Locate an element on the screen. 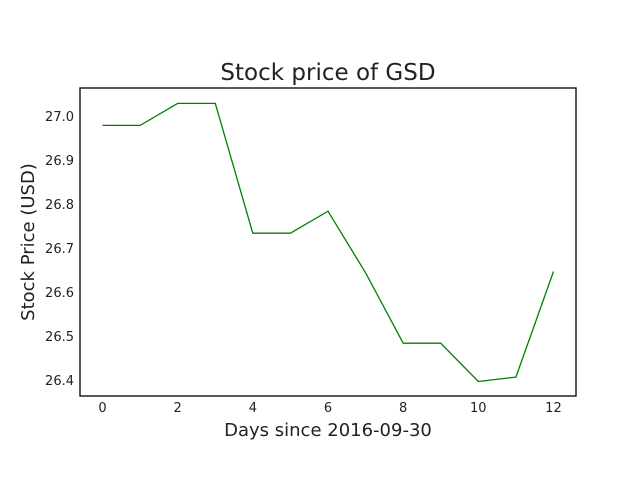 The image size is (640, 480). y-tick-label: 26.5 is located at coordinates (59, 337).